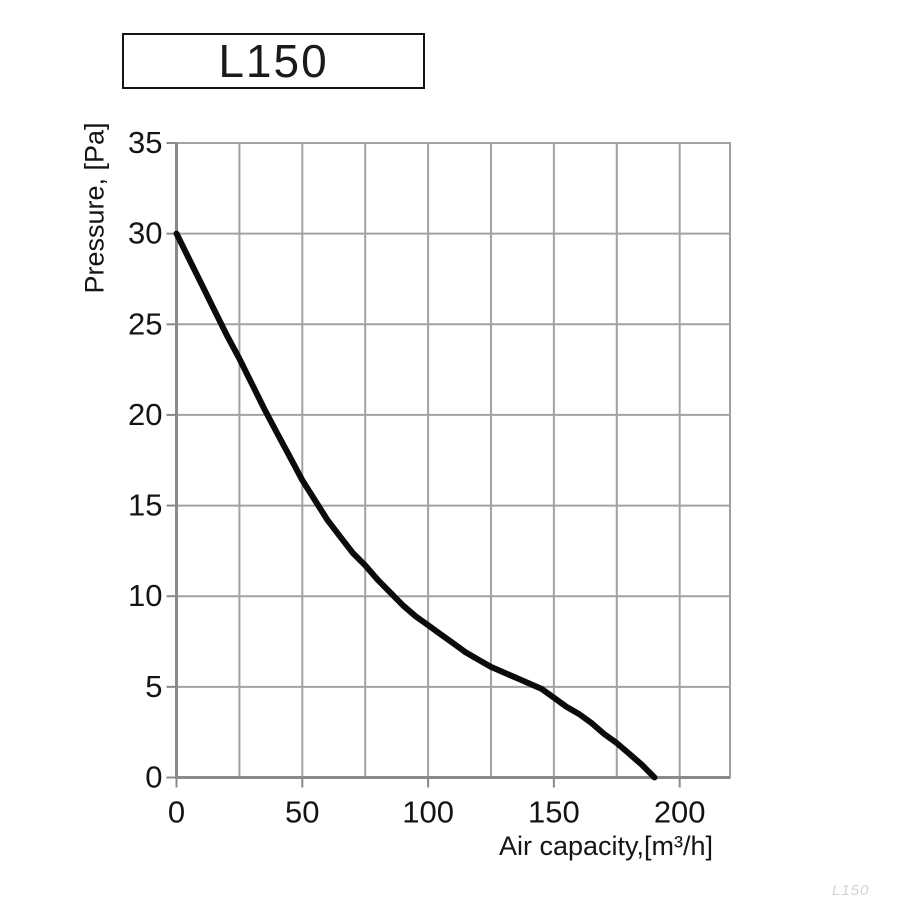  I want to click on x-tick-label: 0, so click(176, 812).